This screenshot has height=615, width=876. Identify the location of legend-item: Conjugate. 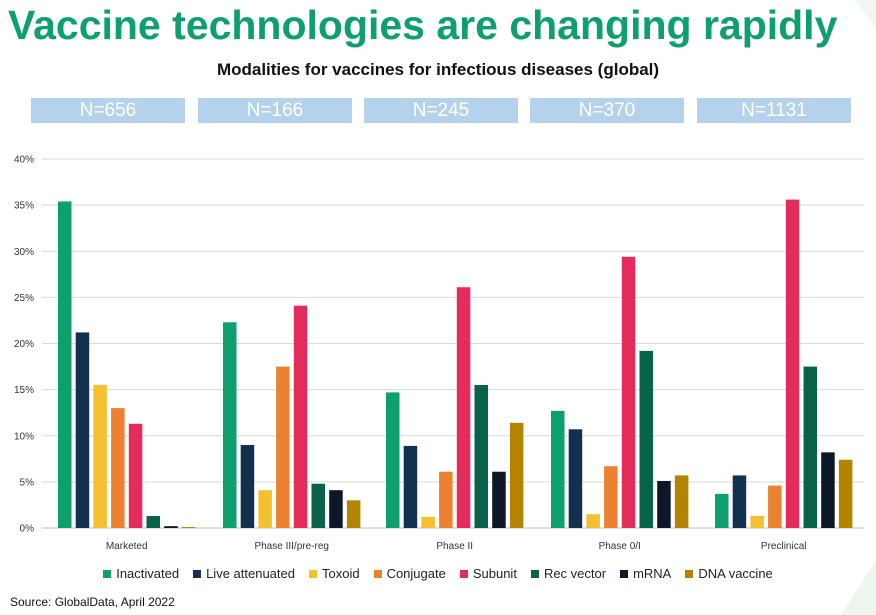
(409, 573).